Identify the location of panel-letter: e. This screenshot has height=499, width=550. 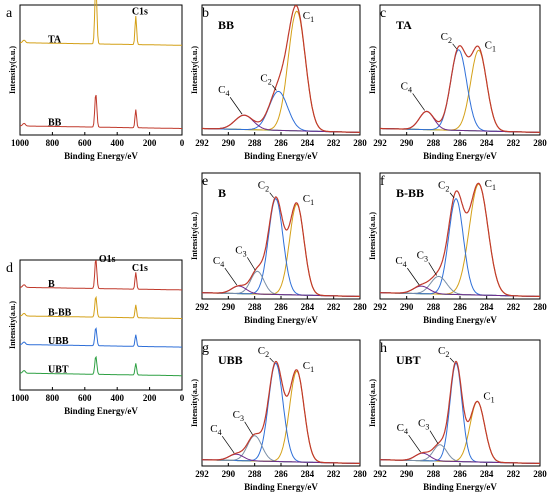
(205, 181).